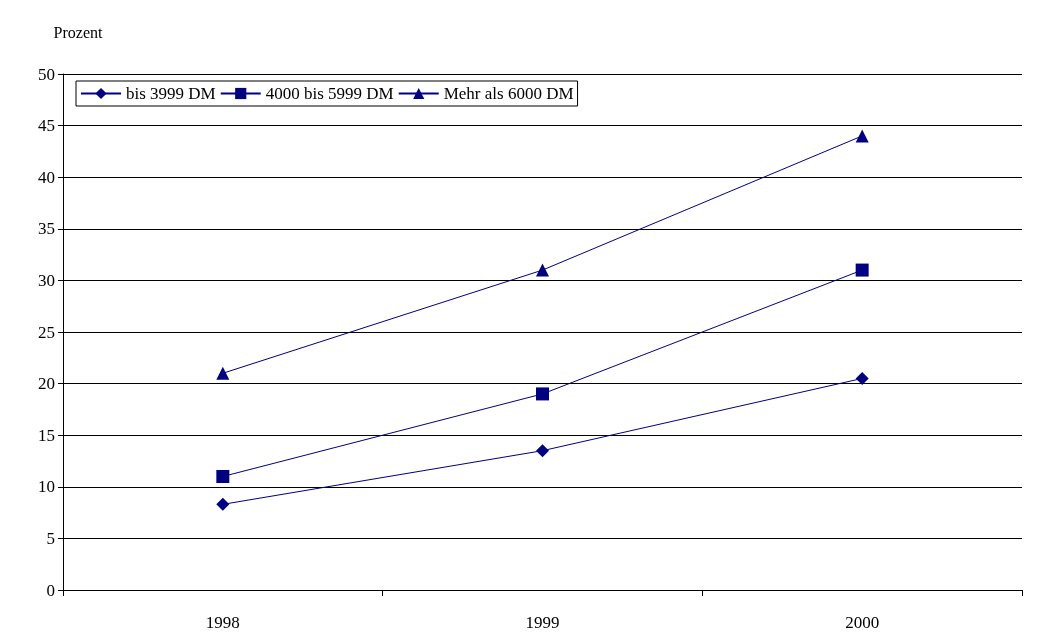  I want to click on legend-label: bis 3999 DM, so click(171, 93).